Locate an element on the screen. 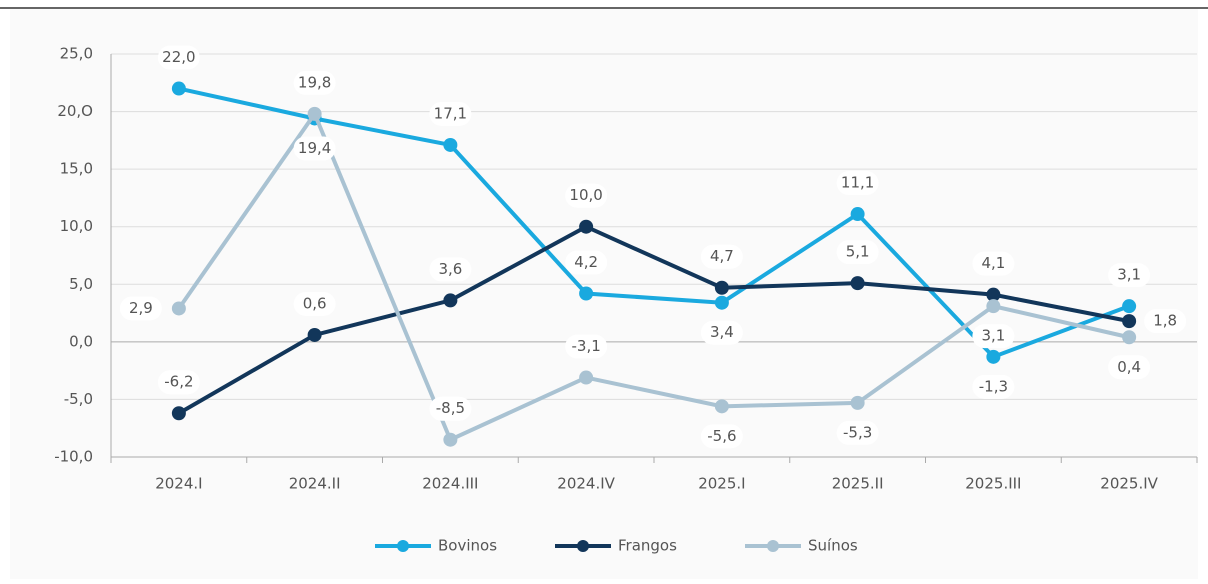 Image resolution: width=1208 pixels, height=584 pixels. data-label: -1,3 is located at coordinates (993, 386).